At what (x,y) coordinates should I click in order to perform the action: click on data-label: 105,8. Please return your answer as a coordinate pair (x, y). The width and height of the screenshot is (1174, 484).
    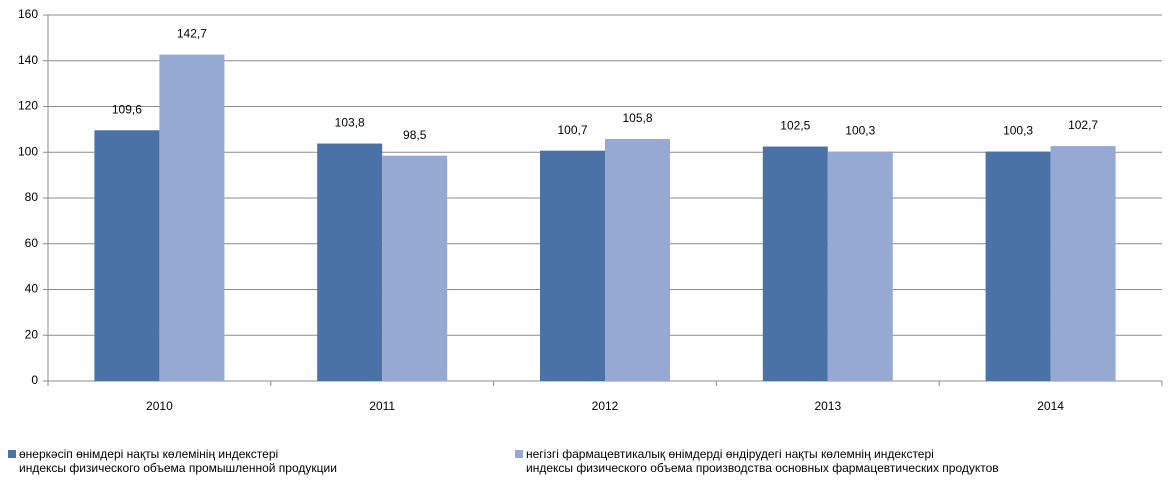
    Looking at the image, I should click on (637, 118).